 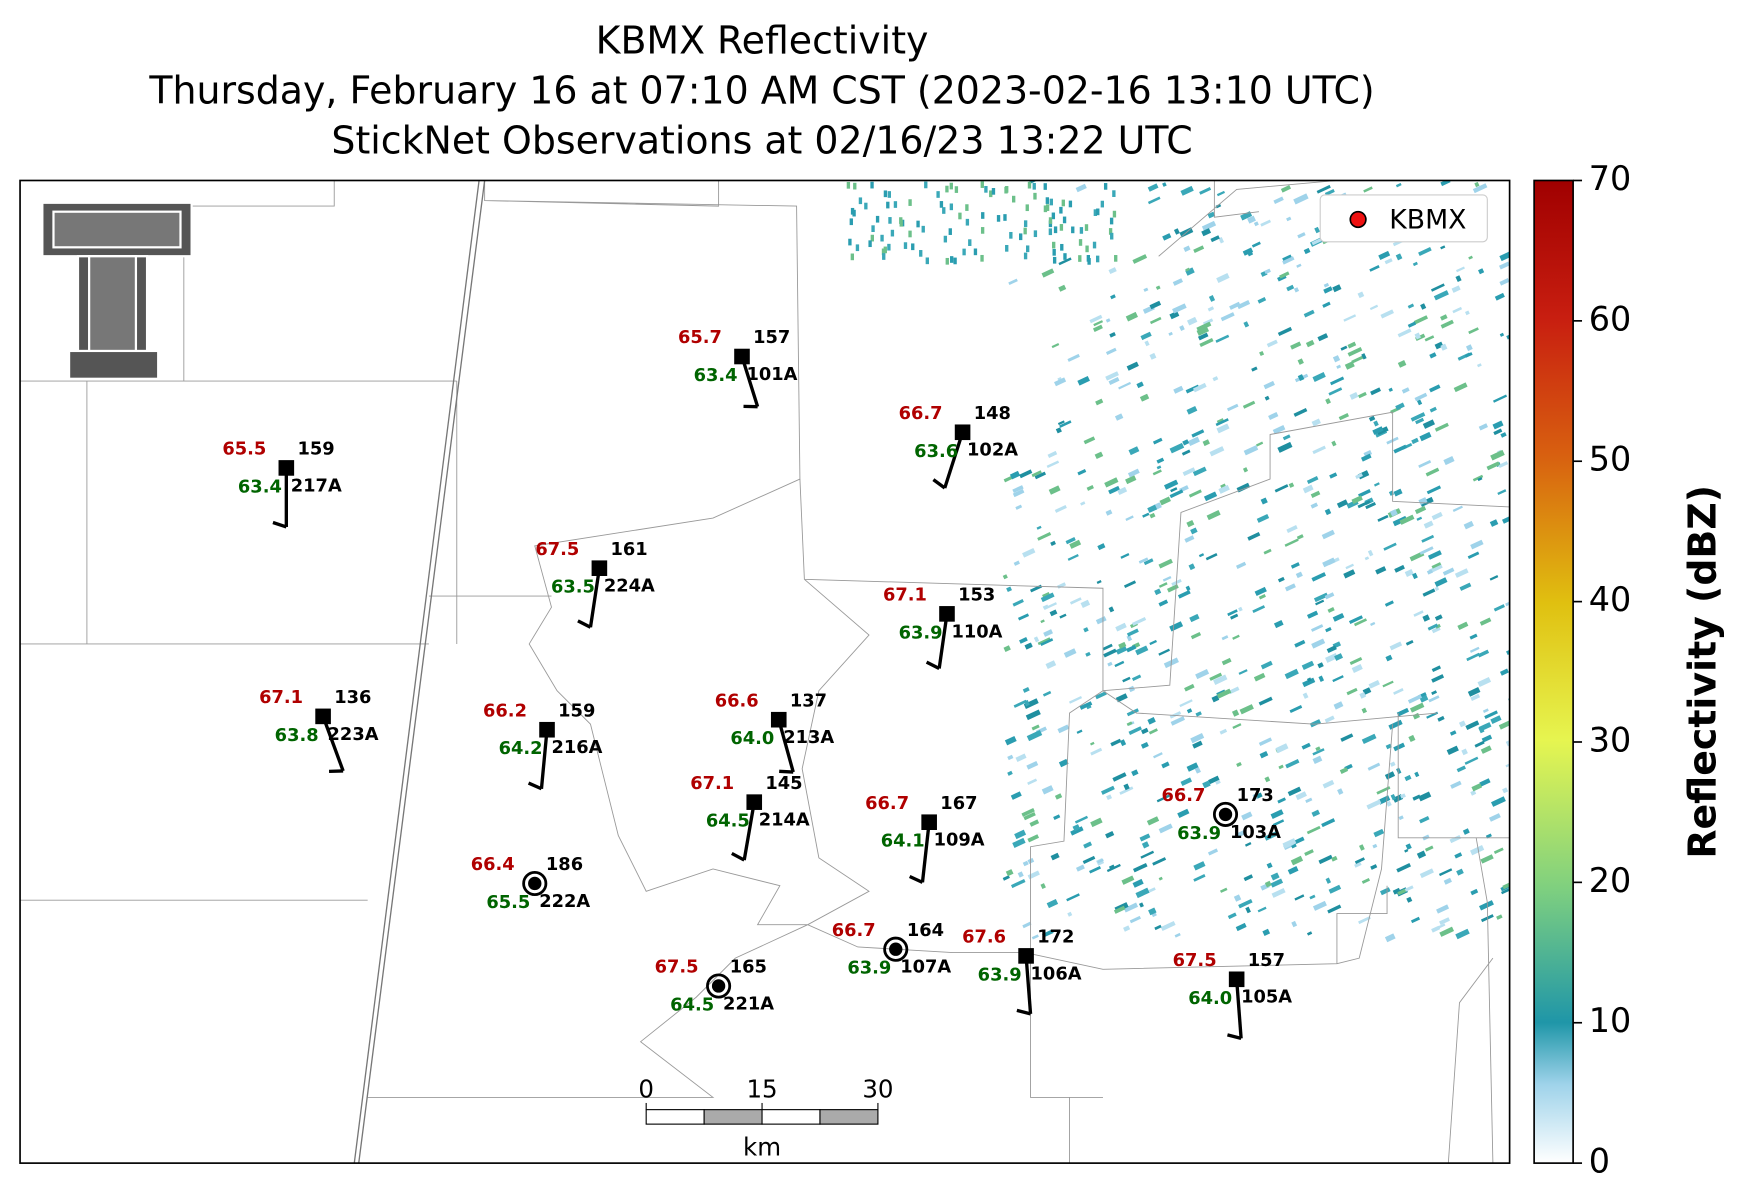 I want to click on station-value: 186, so click(x=564, y=864).